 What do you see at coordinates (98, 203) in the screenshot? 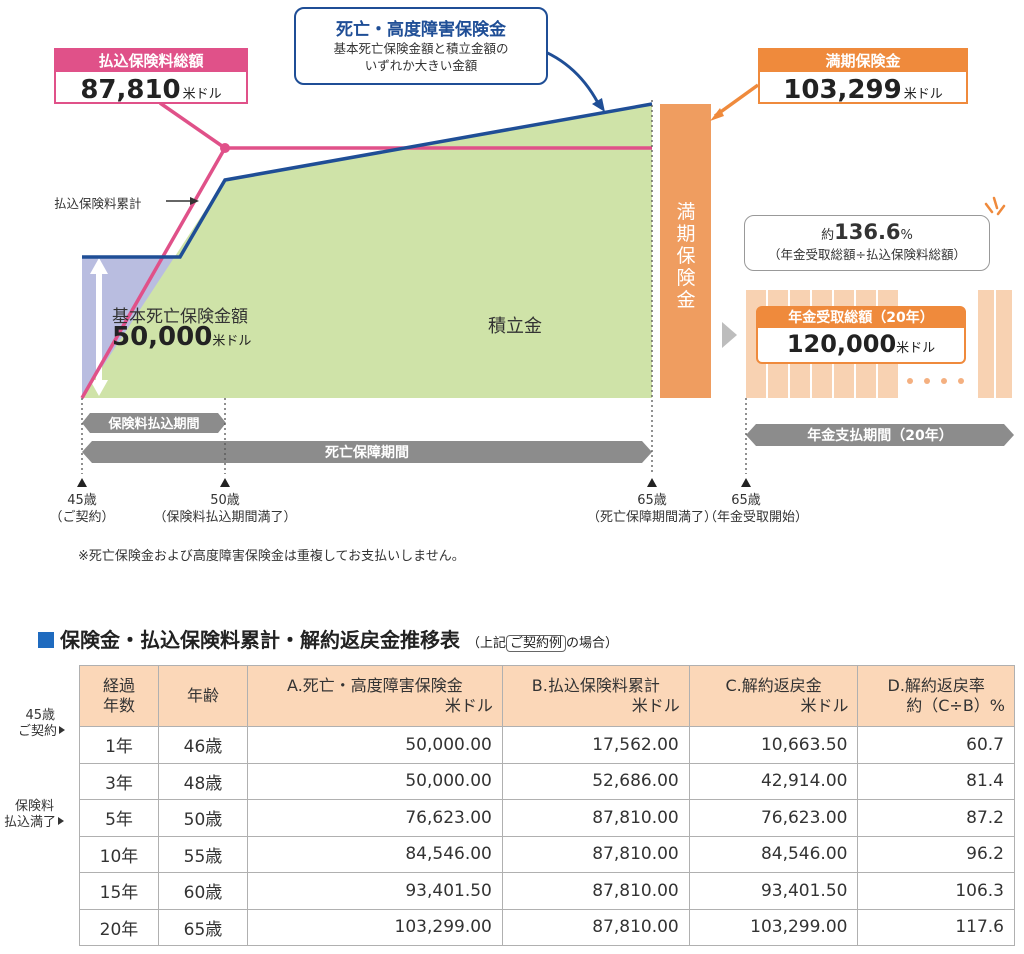
I see `cumulative-premium-label: 払込保険料累計` at bounding box center [98, 203].